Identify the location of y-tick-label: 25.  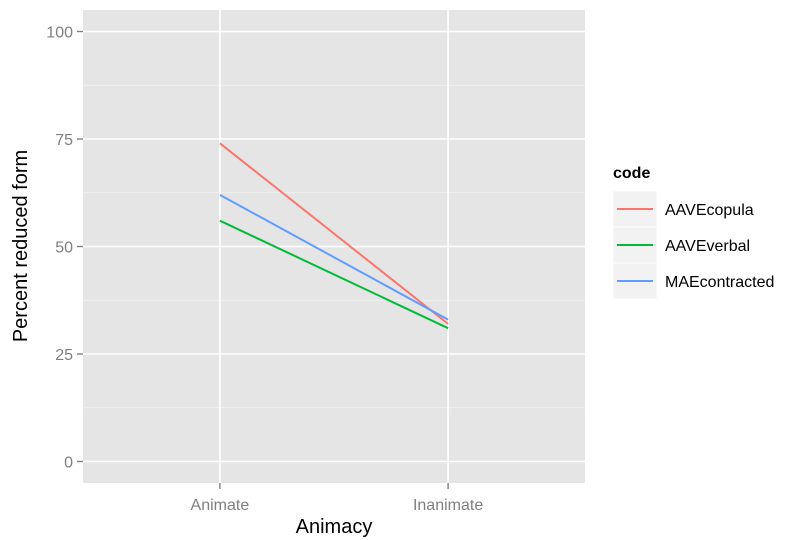
(64, 355).